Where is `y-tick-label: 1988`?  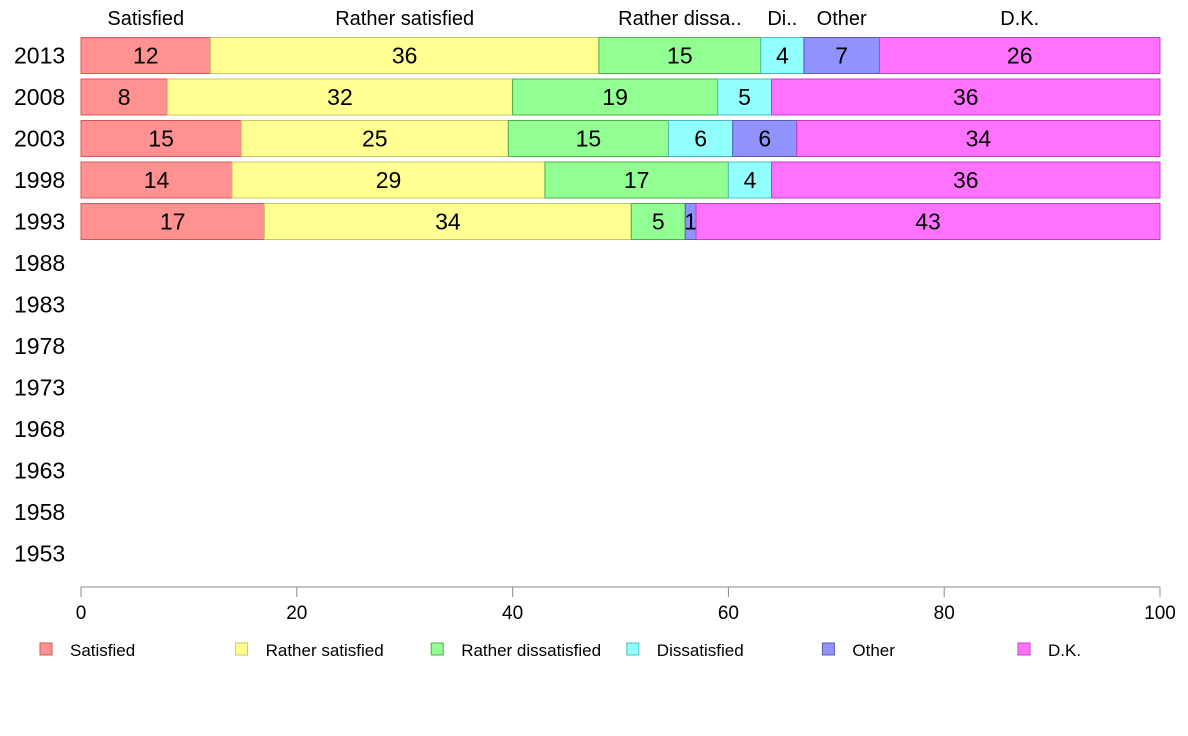 y-tick-label: 1988 is located at coordinates (39, 263).